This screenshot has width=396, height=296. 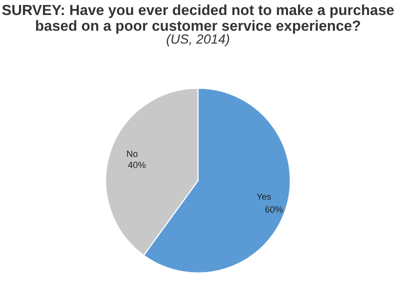 I want to click on data-label: 60%, so click(x=274, y=209).